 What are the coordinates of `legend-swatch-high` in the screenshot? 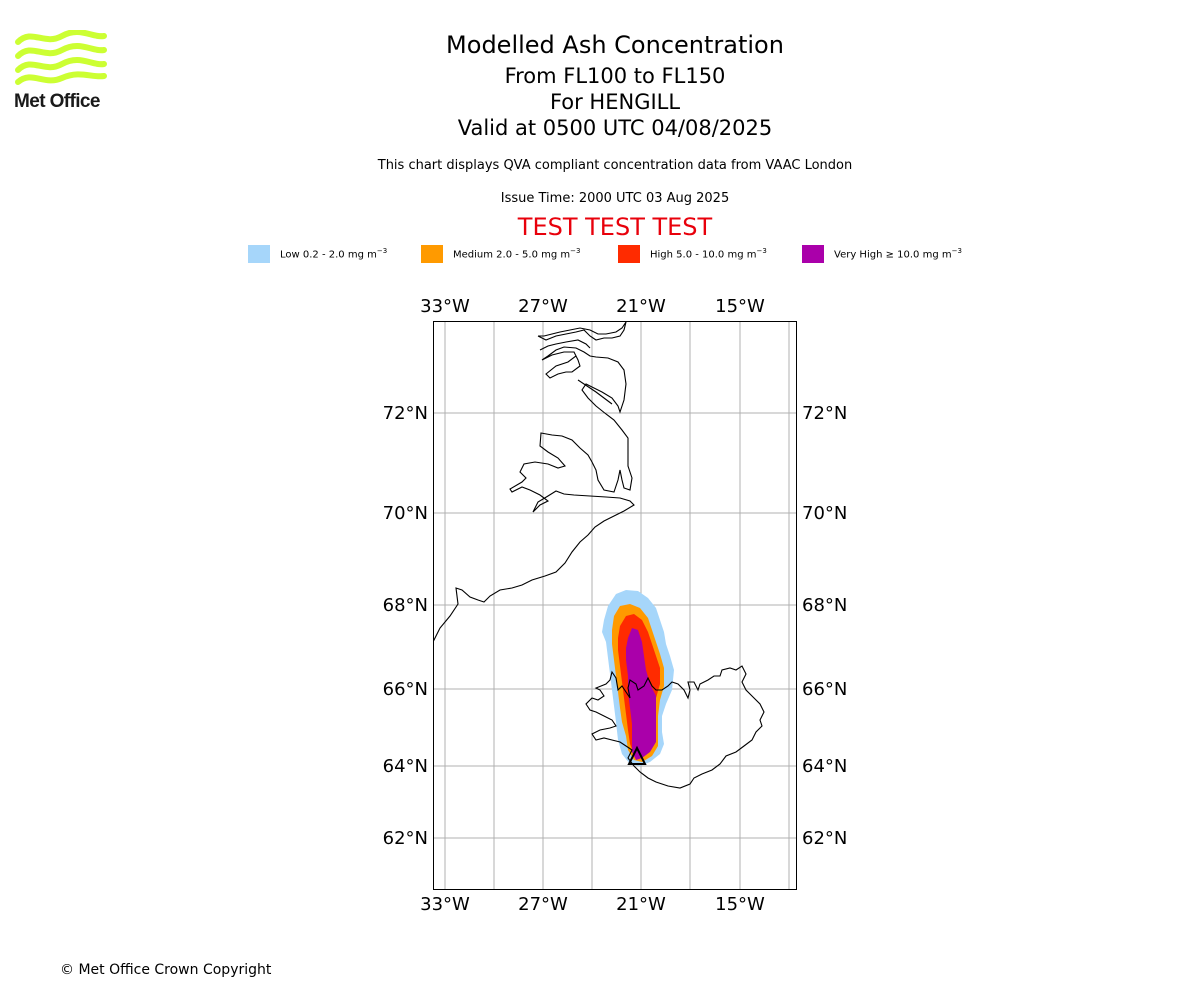 It's located at (629, 254).